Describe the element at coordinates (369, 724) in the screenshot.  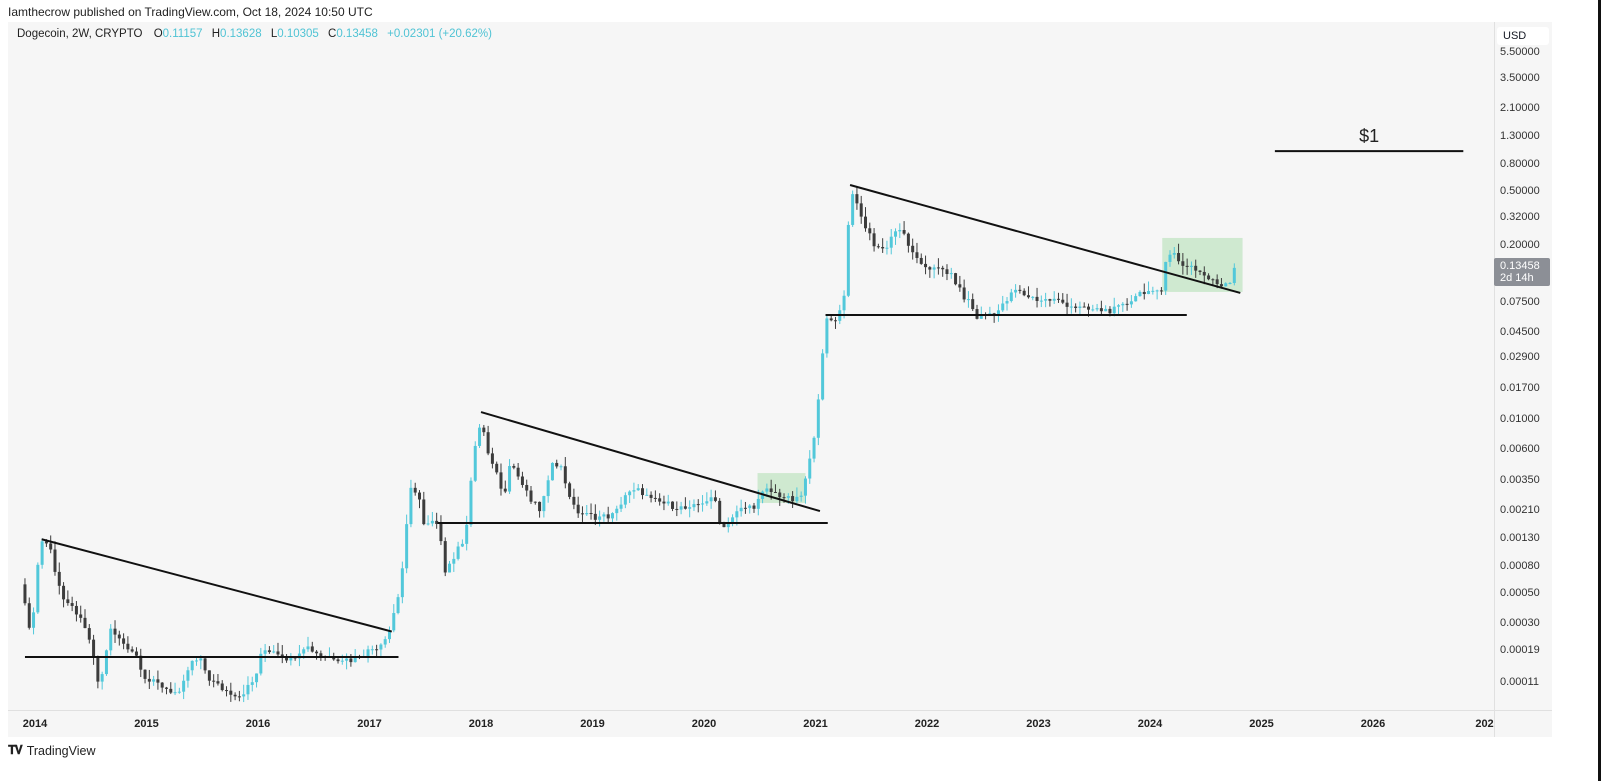
I see `time-tick-label: 2017` at that location.